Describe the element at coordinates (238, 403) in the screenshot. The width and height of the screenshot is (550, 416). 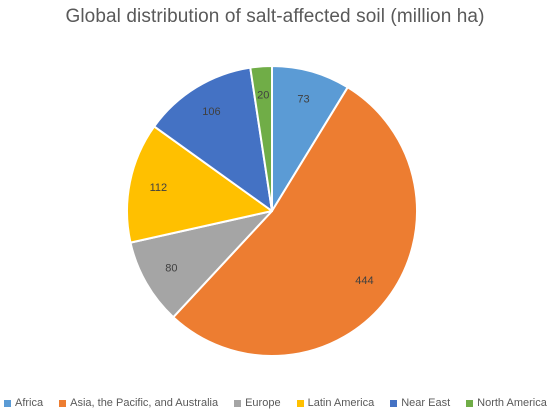
I see `legend-swatch-europe` at that location.